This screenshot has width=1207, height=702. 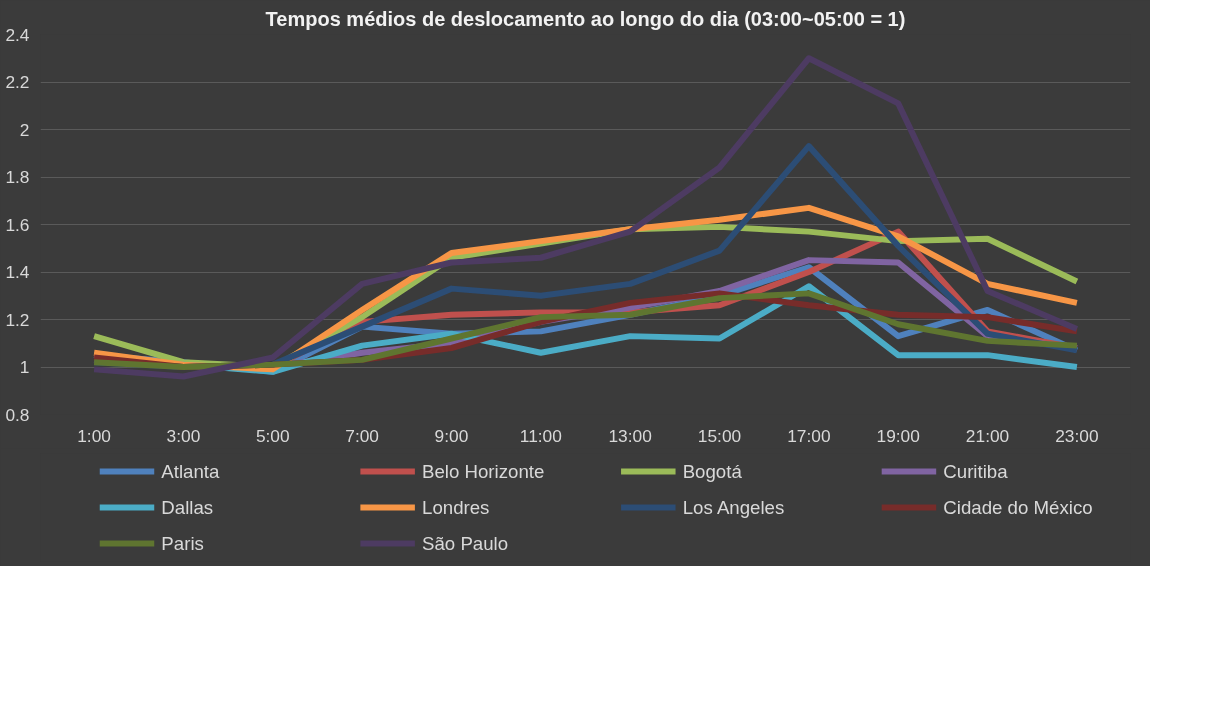 I want to click on x-tick-label: 1:00, so click(x=94, y=435).